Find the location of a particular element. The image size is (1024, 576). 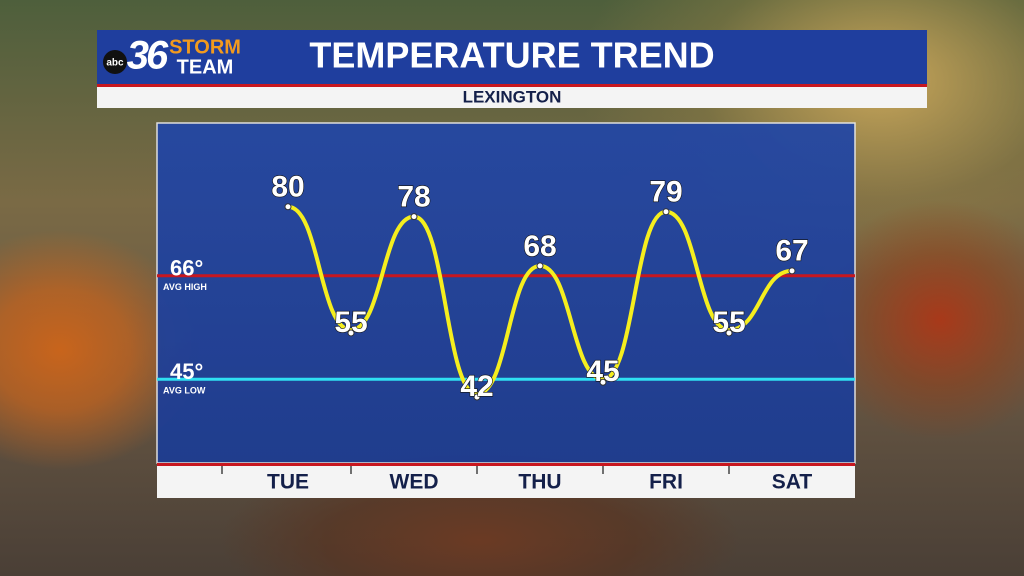

value-label: 67 is located at coordinates (791, 251).